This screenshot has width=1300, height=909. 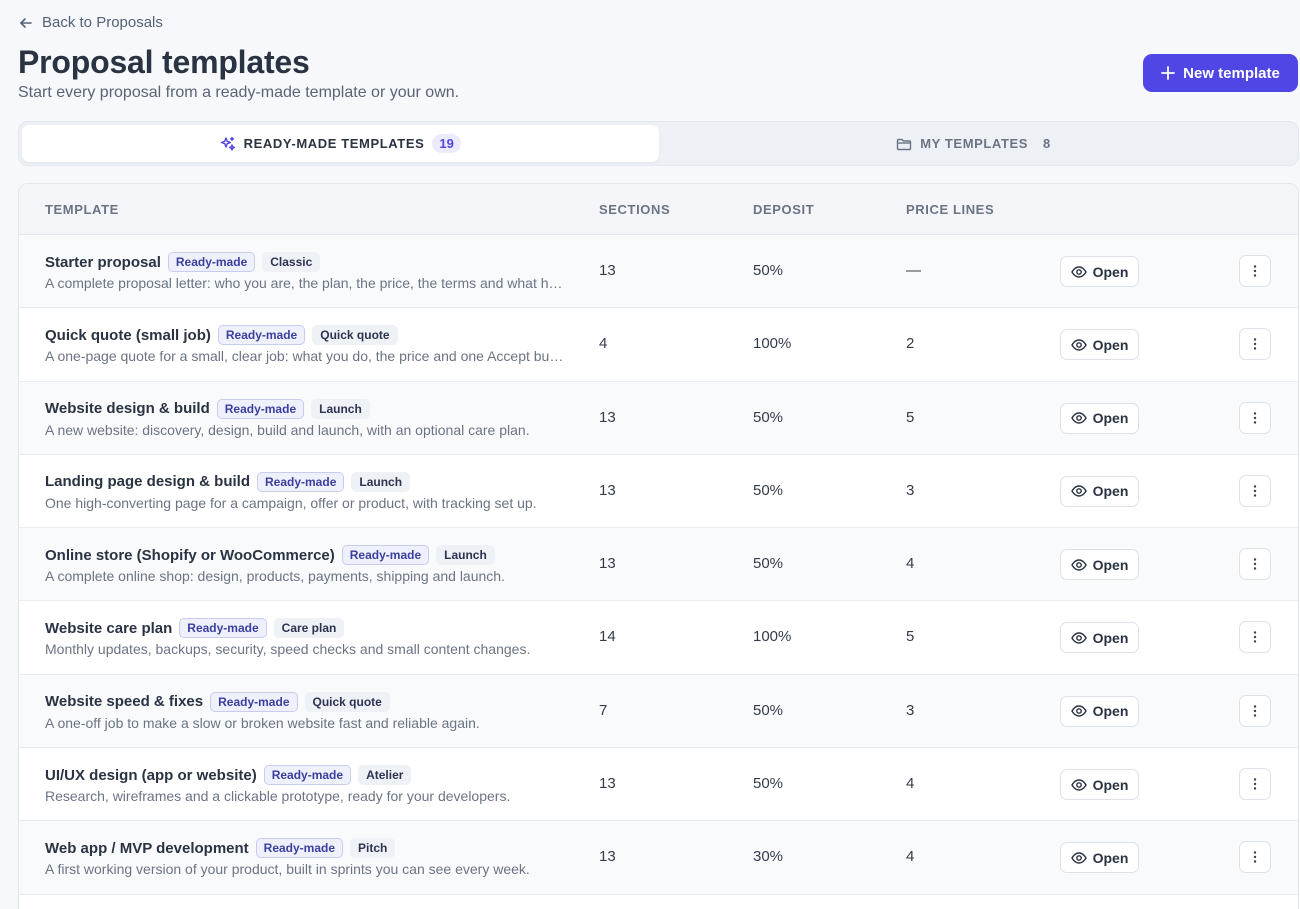 I want to click on new-template-button: New template, so click(x=1220, y=73).